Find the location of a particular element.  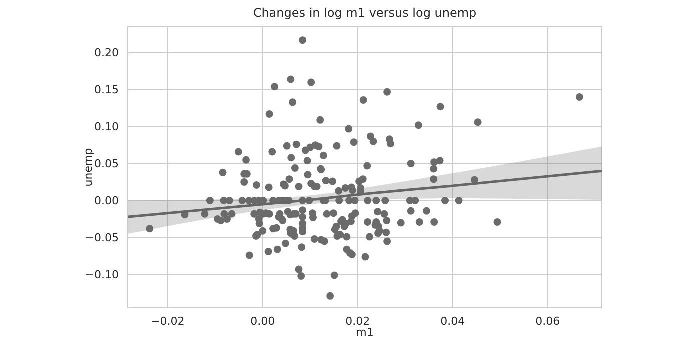

chart-title: Changes in log m1 versus log unemp is located at coordinates (365, 13).